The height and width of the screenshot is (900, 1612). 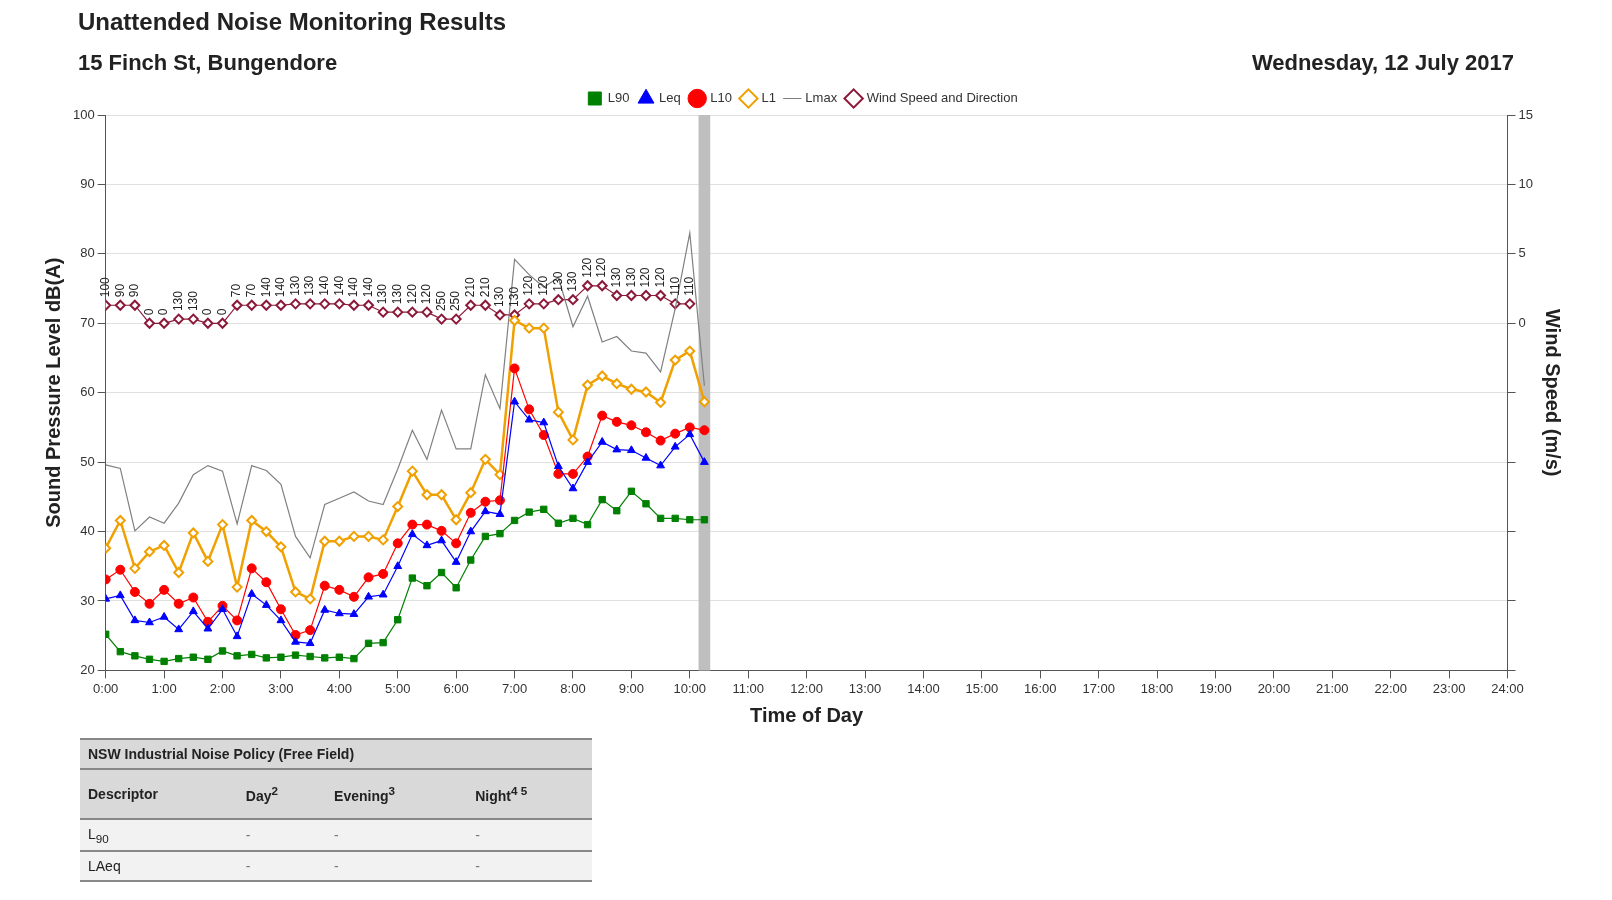 What do you see at coordinates (573, 688) in the screenshot?
I see `x-tick-label: 8:00` at bounding box center [573, 688].